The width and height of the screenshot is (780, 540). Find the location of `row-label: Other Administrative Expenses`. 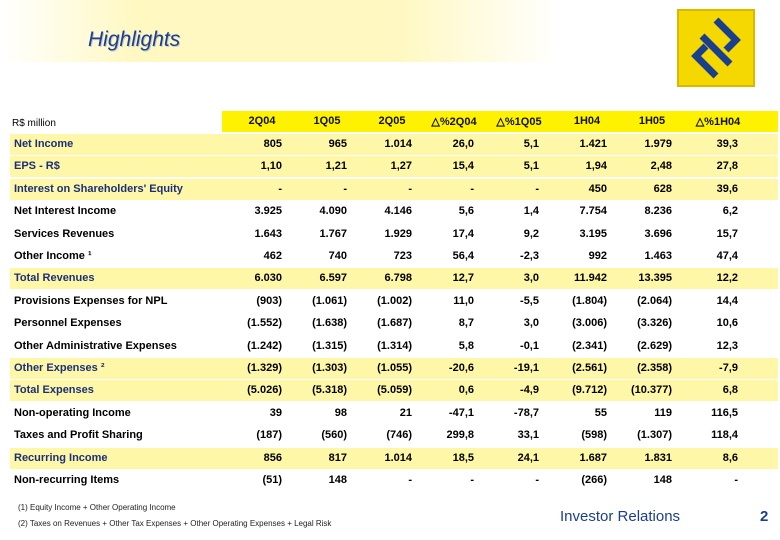

row-label: Other Administrative Expenses is located at coordinates (95, 345).